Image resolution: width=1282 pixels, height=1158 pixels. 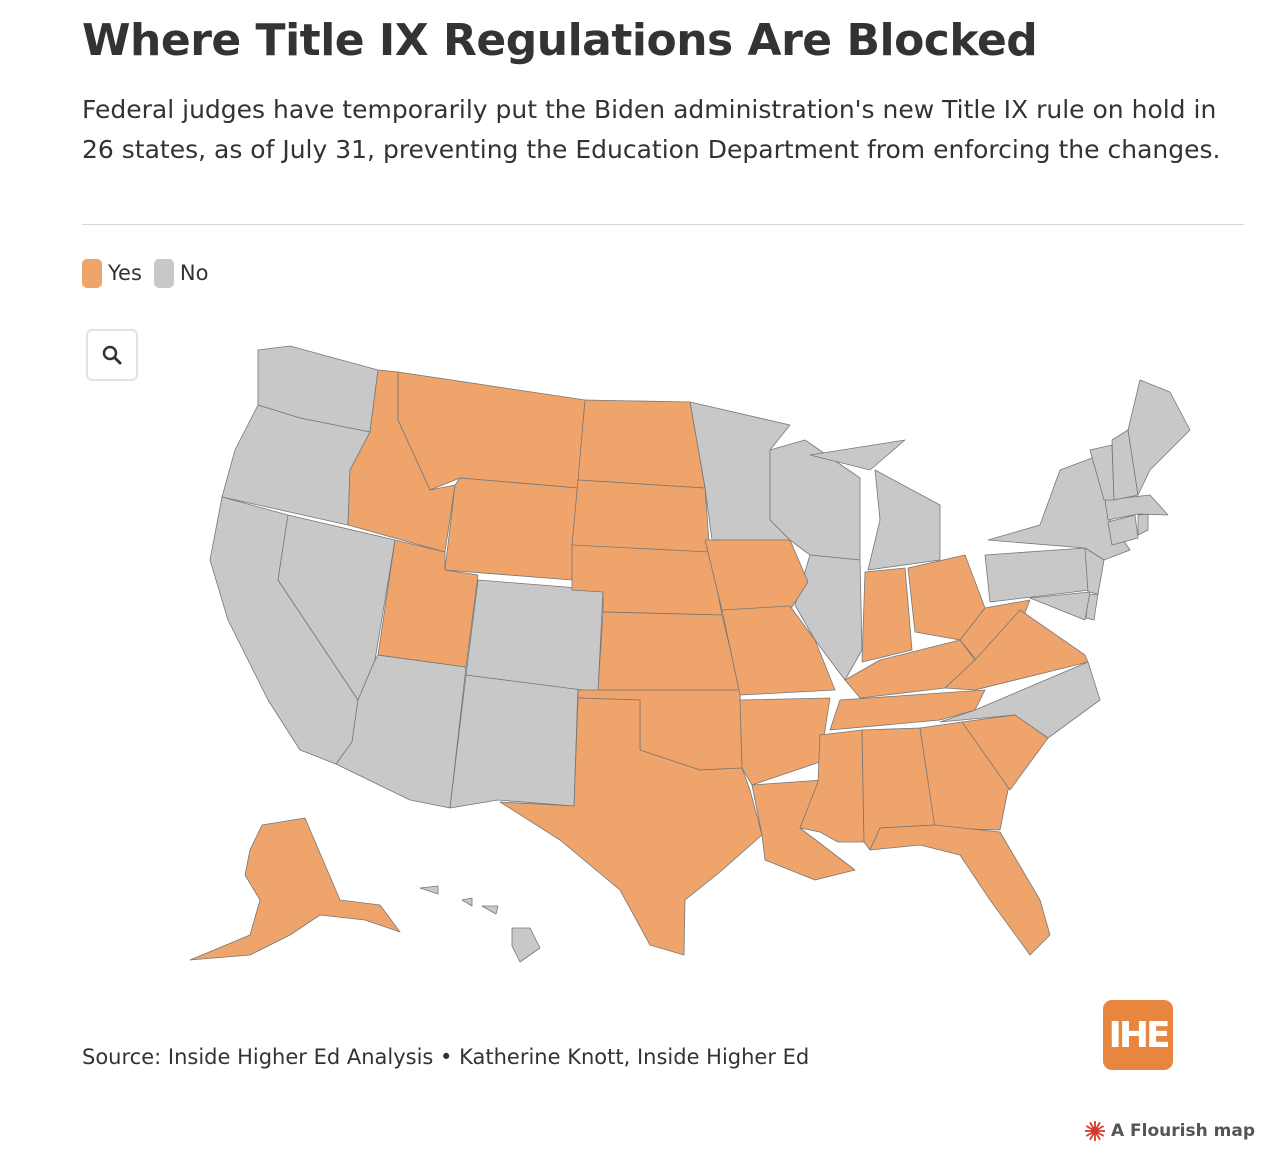 I want to click on state-utah, so click(x=428, y=603).